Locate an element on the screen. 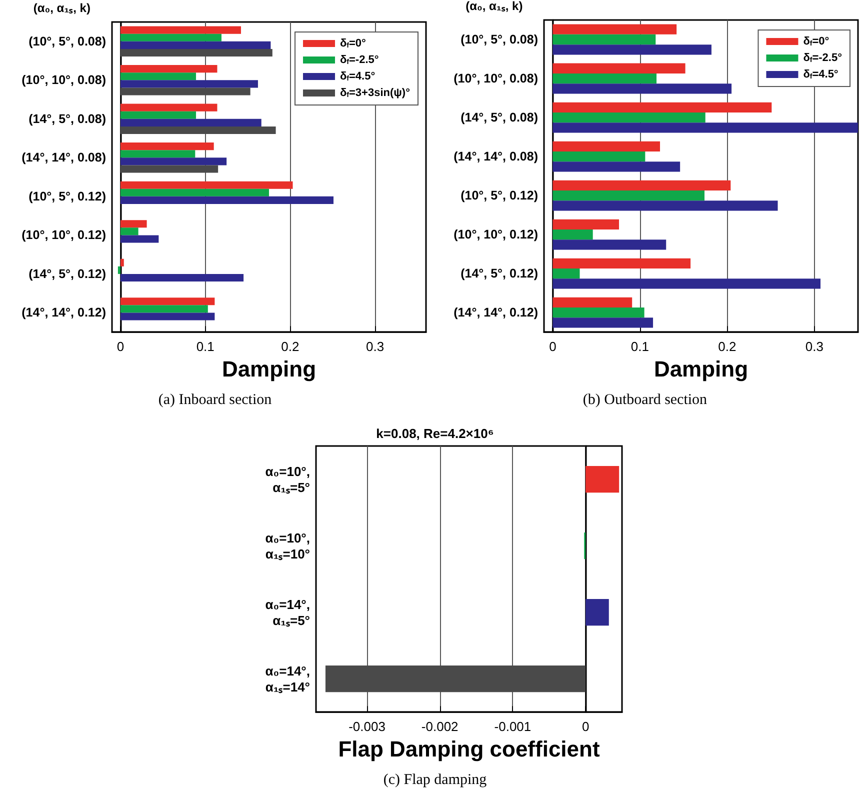  x-axis-title: Flap Damping coefficient is located at coordinates (469, 749).